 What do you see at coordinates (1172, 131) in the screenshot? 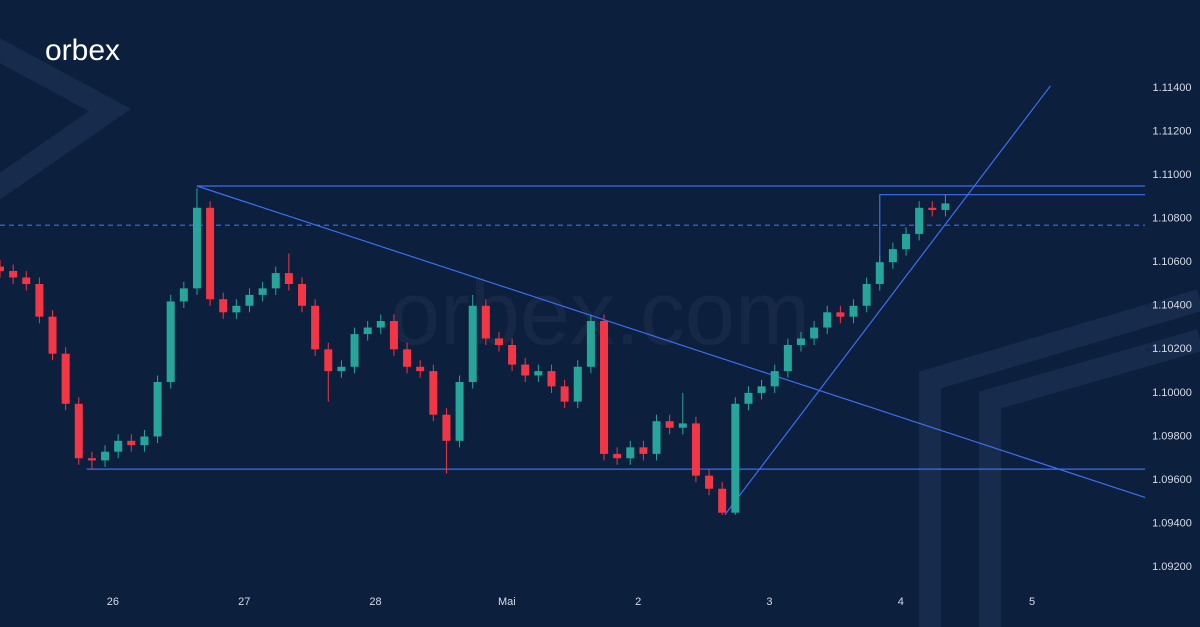
I see `y-tick-label: 1.11200` at bounding box center [1172, 131].